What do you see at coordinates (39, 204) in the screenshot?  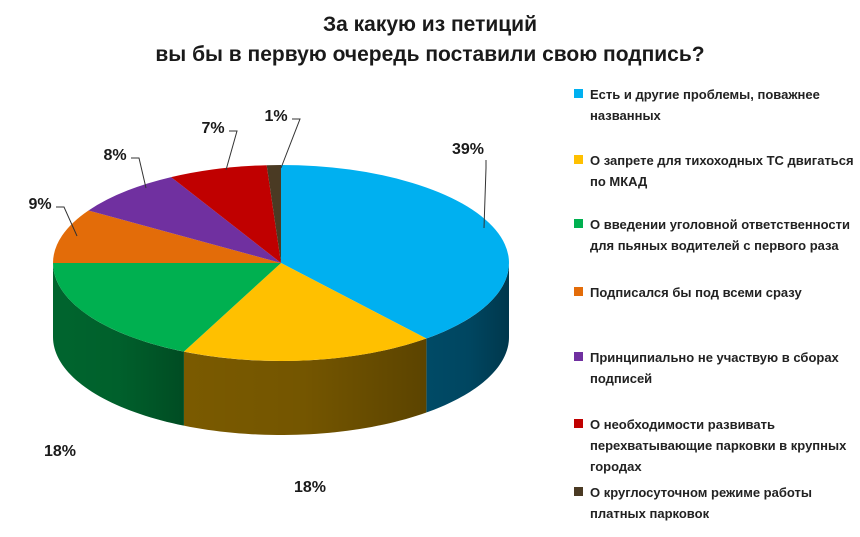 I see `data-label-3: 9%` at bounding box center [39, 204].